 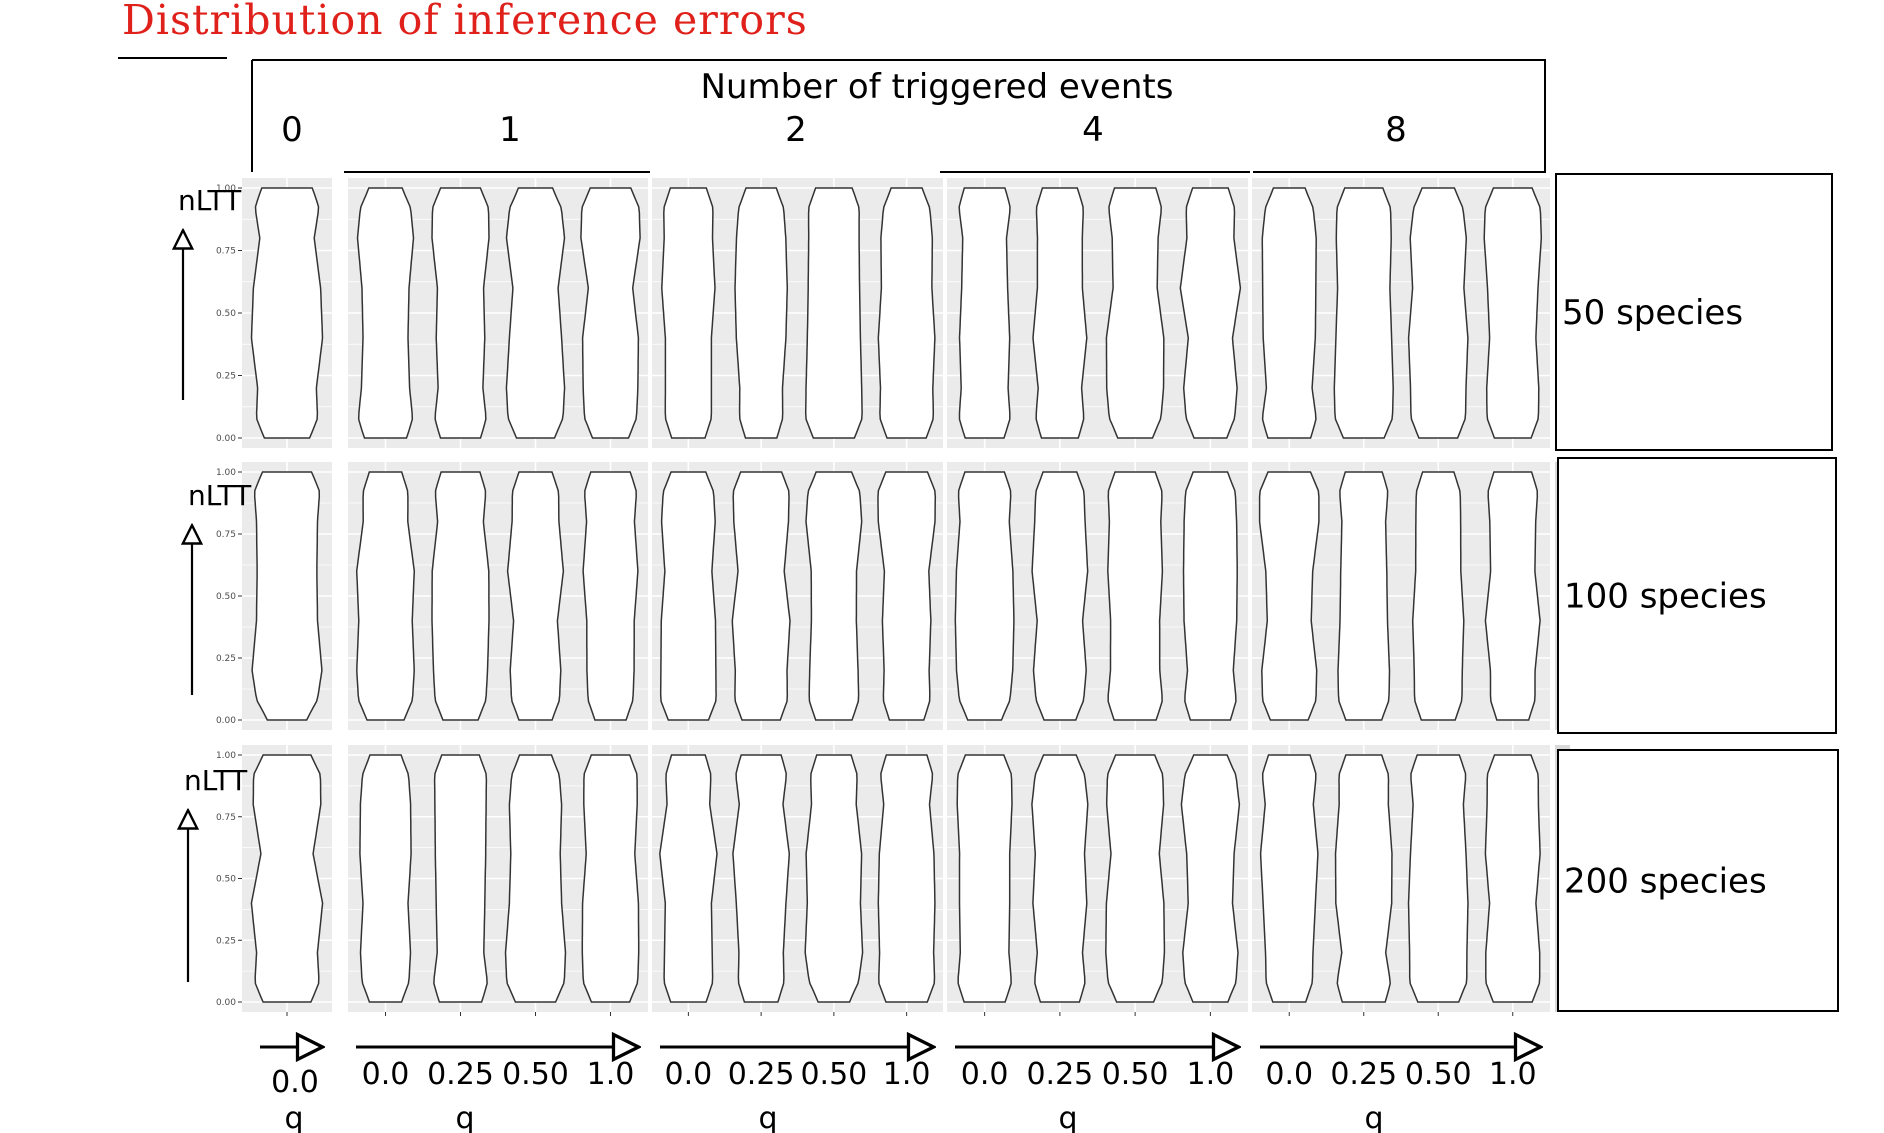 What do you see at coordinates (796, 130) in the screenshot?
I see `facet-col-label: 2` at bounding box center [796, 130].